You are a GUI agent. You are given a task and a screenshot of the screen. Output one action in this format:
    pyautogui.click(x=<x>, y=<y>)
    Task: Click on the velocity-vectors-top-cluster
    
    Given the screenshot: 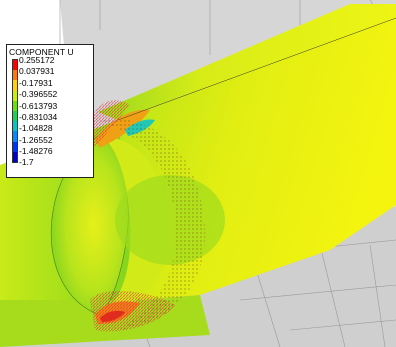 What is the action you would take?
    pyautogui.click(x=109, y=125)
    